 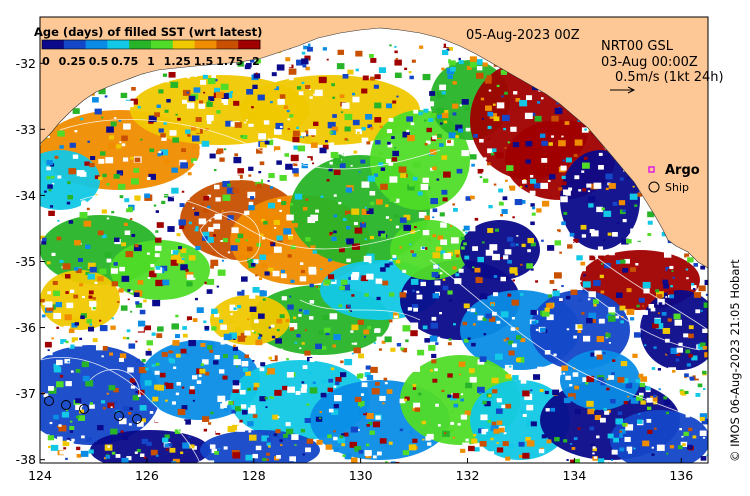 What do you see at coordinates (520, 420) in the screenshot?
I see `sst-patch` at bounding box center [520, 420].